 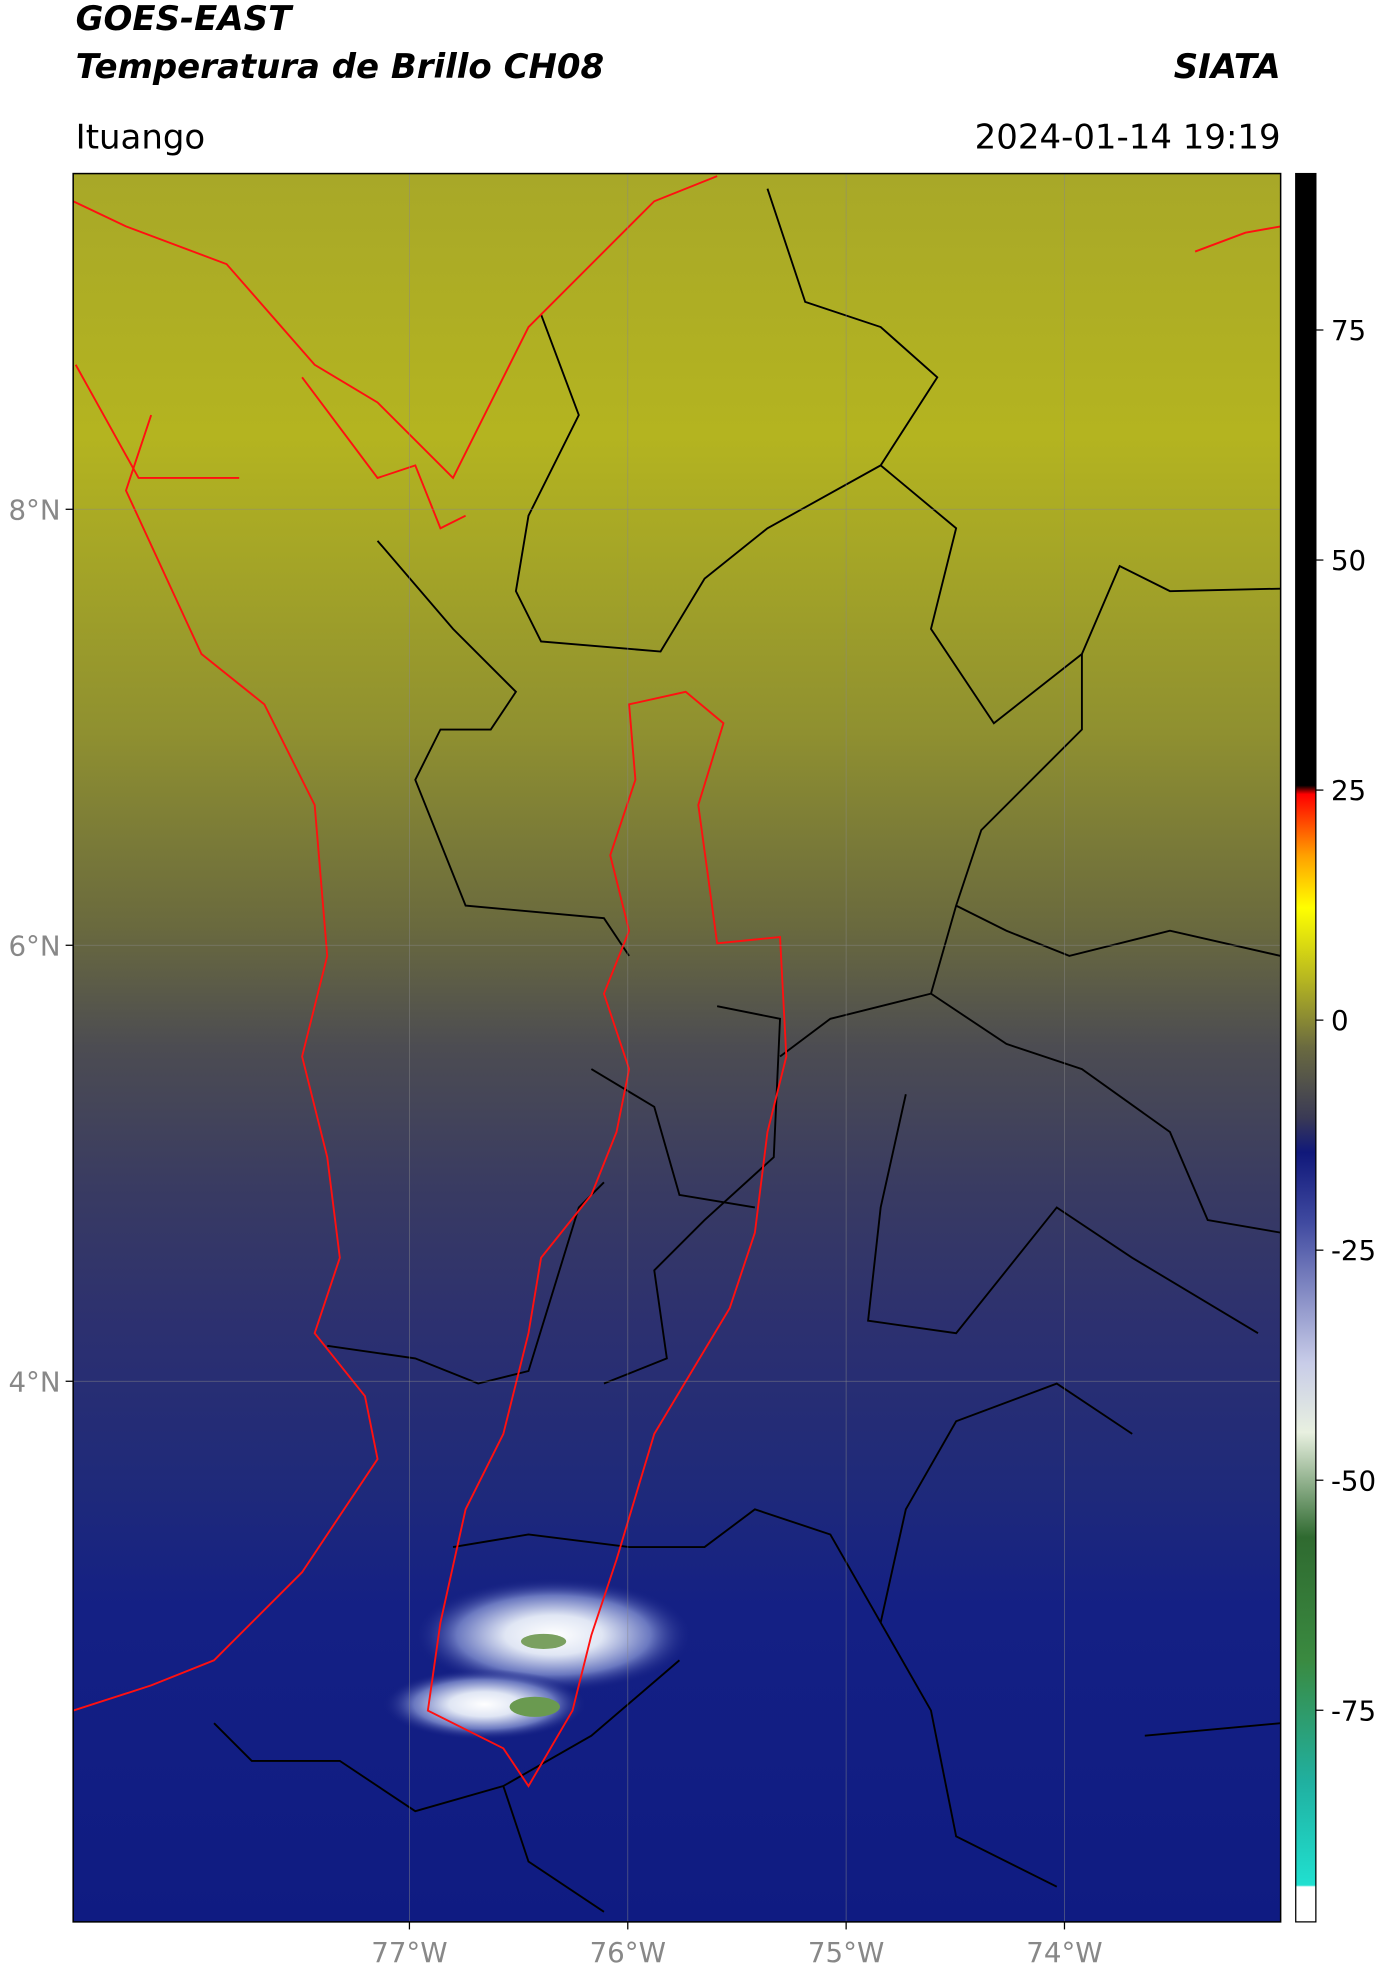 I want to click on colorbar, so click(x=1306, y=1047).